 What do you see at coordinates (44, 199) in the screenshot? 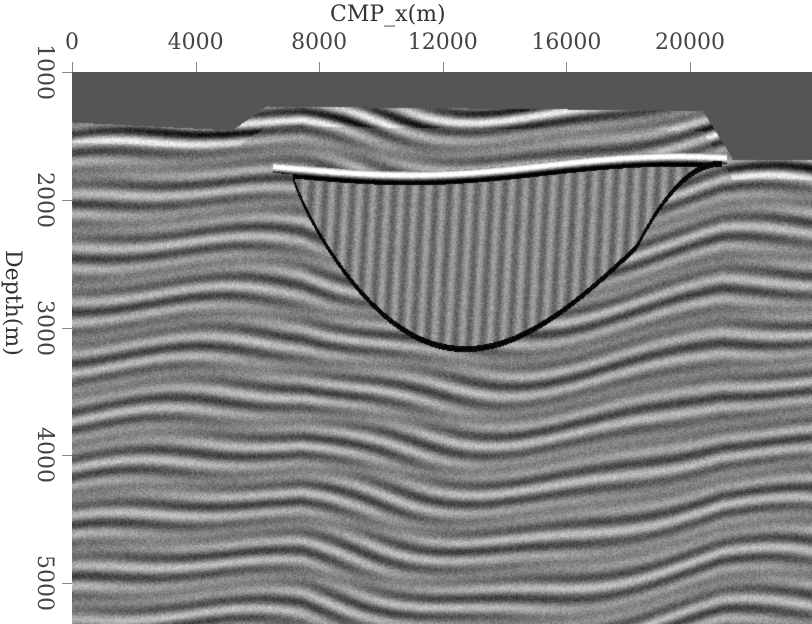
I see `y-tick-label: 2000` at bounding box center [44, 199].